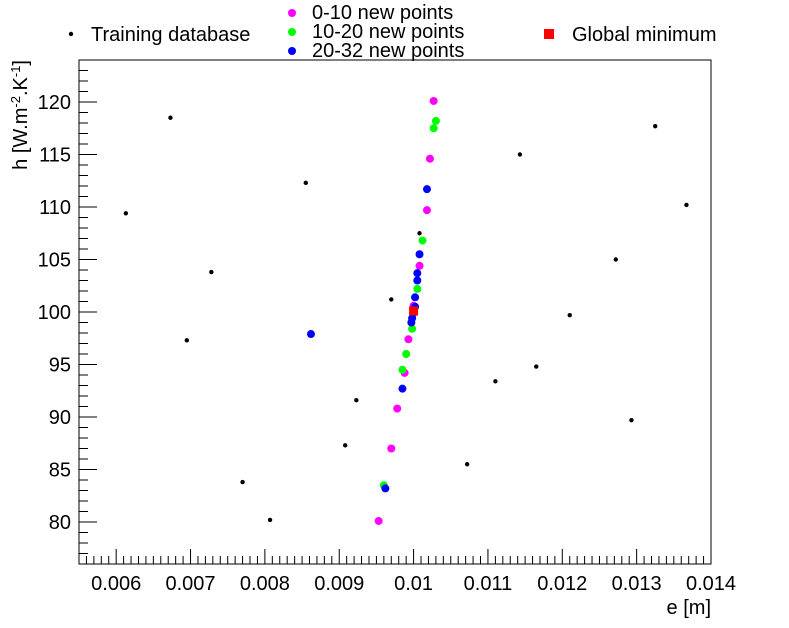  I want to click on legend-label: 10-20 new points, so click(388, 32).